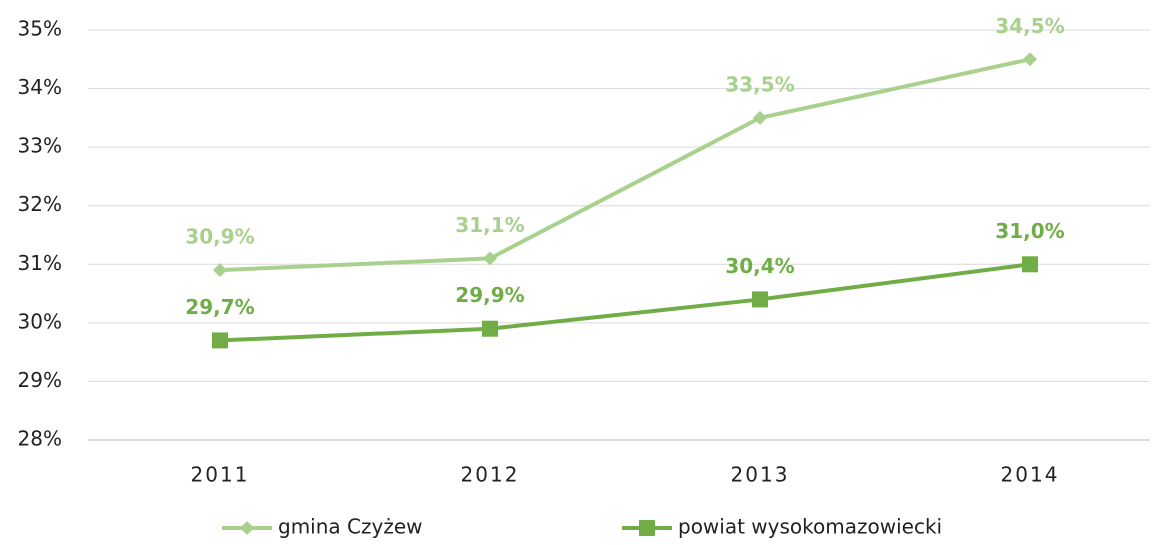 This screenshot has height=545, width=1152. Describe the element at coordinates (759, 84) in the screenshot. I see `data-label: 33,5%` at that location.